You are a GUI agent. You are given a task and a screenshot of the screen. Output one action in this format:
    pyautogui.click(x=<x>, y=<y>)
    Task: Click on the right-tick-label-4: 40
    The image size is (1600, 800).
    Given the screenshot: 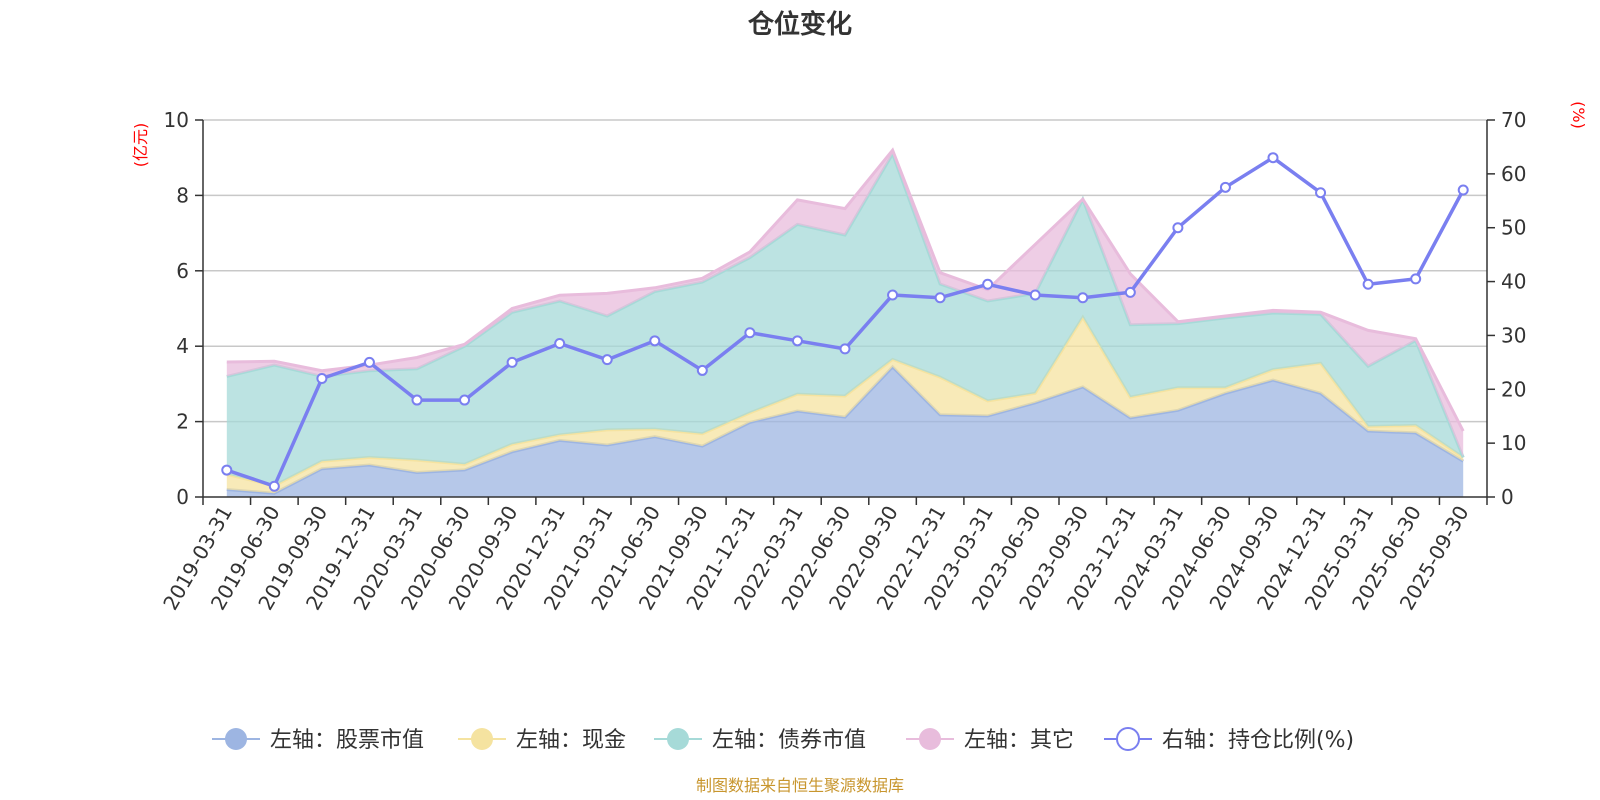 What is the action you would take?
    pyautogui.click(x=1513, y=282)
    